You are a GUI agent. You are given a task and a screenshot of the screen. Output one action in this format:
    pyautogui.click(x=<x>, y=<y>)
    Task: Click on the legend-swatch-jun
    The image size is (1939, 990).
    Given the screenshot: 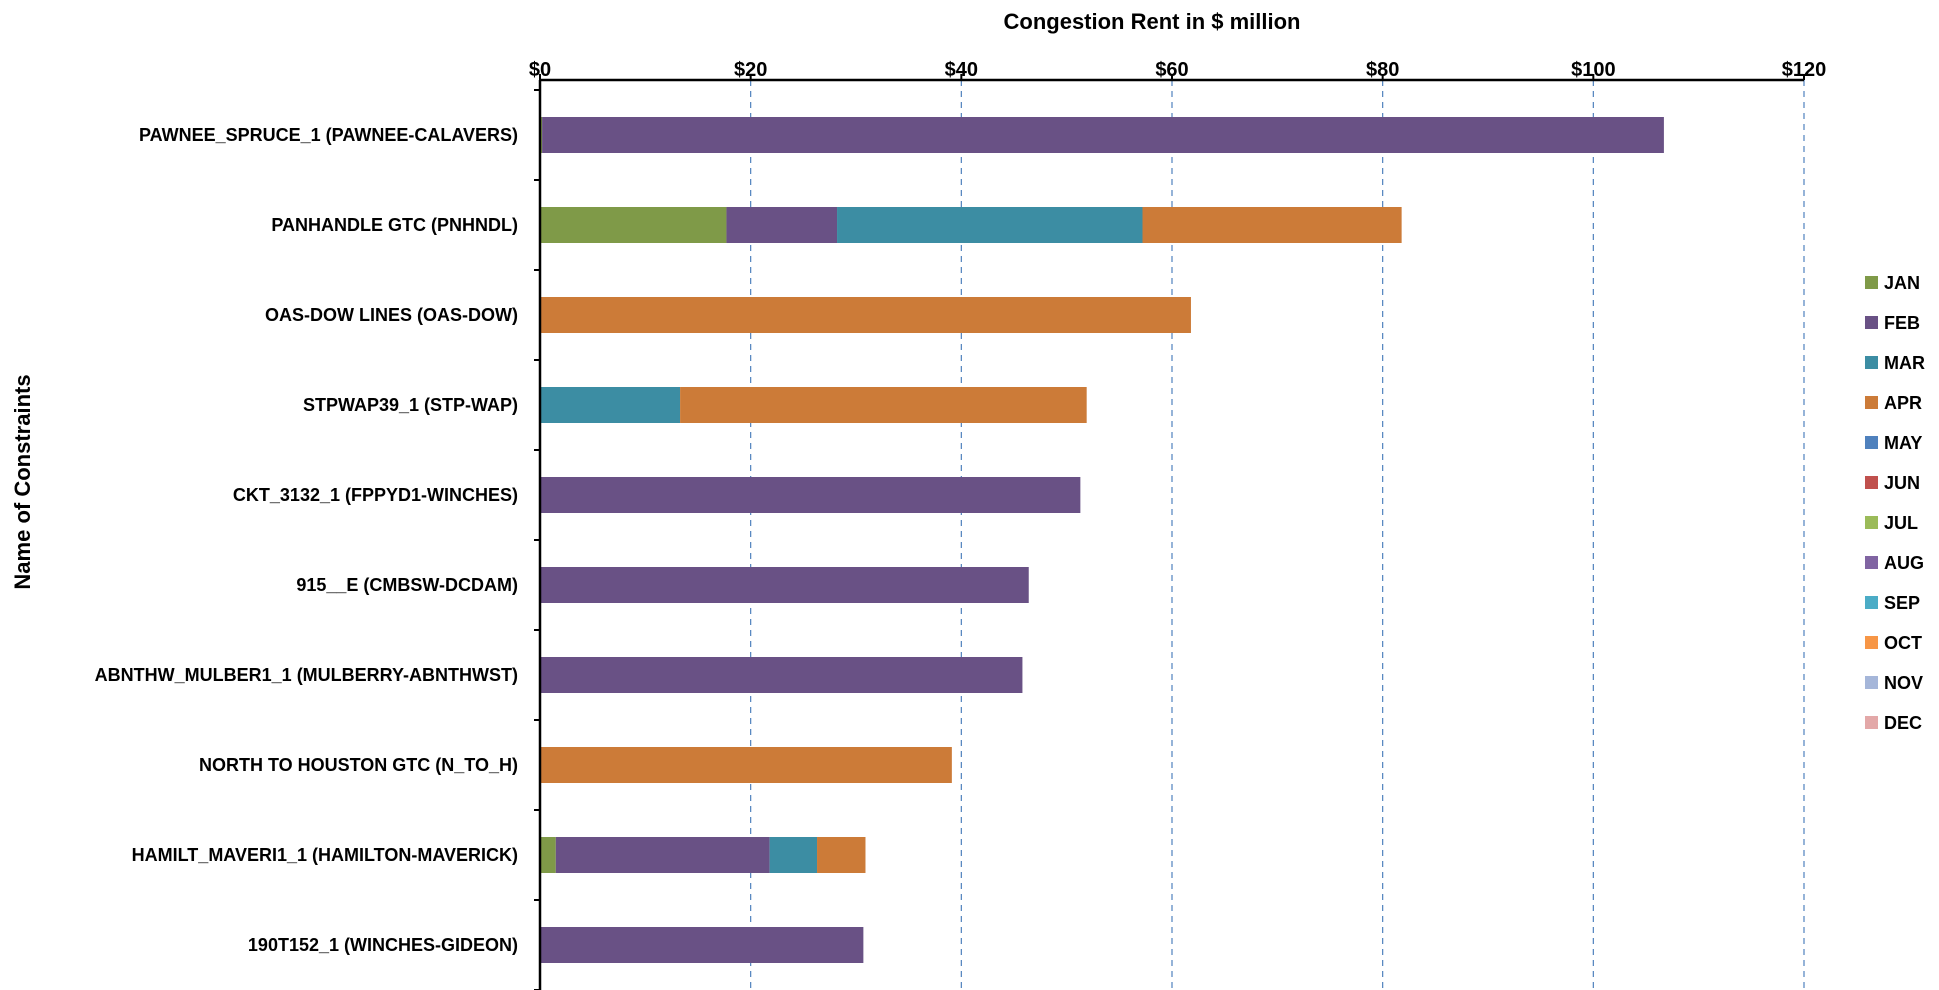 What is the action you would take?
    pyautogui.click(x=1871, y=482)
    